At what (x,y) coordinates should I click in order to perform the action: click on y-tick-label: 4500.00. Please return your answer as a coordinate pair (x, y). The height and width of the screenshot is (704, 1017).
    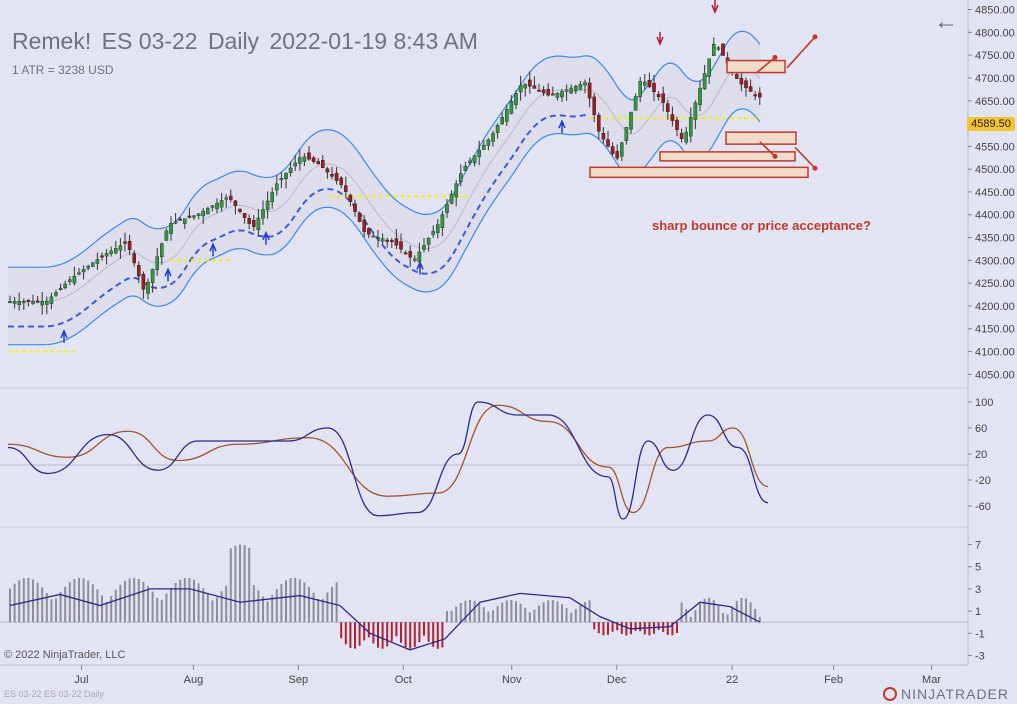
    Looking at the image, I should click on (995, 170).